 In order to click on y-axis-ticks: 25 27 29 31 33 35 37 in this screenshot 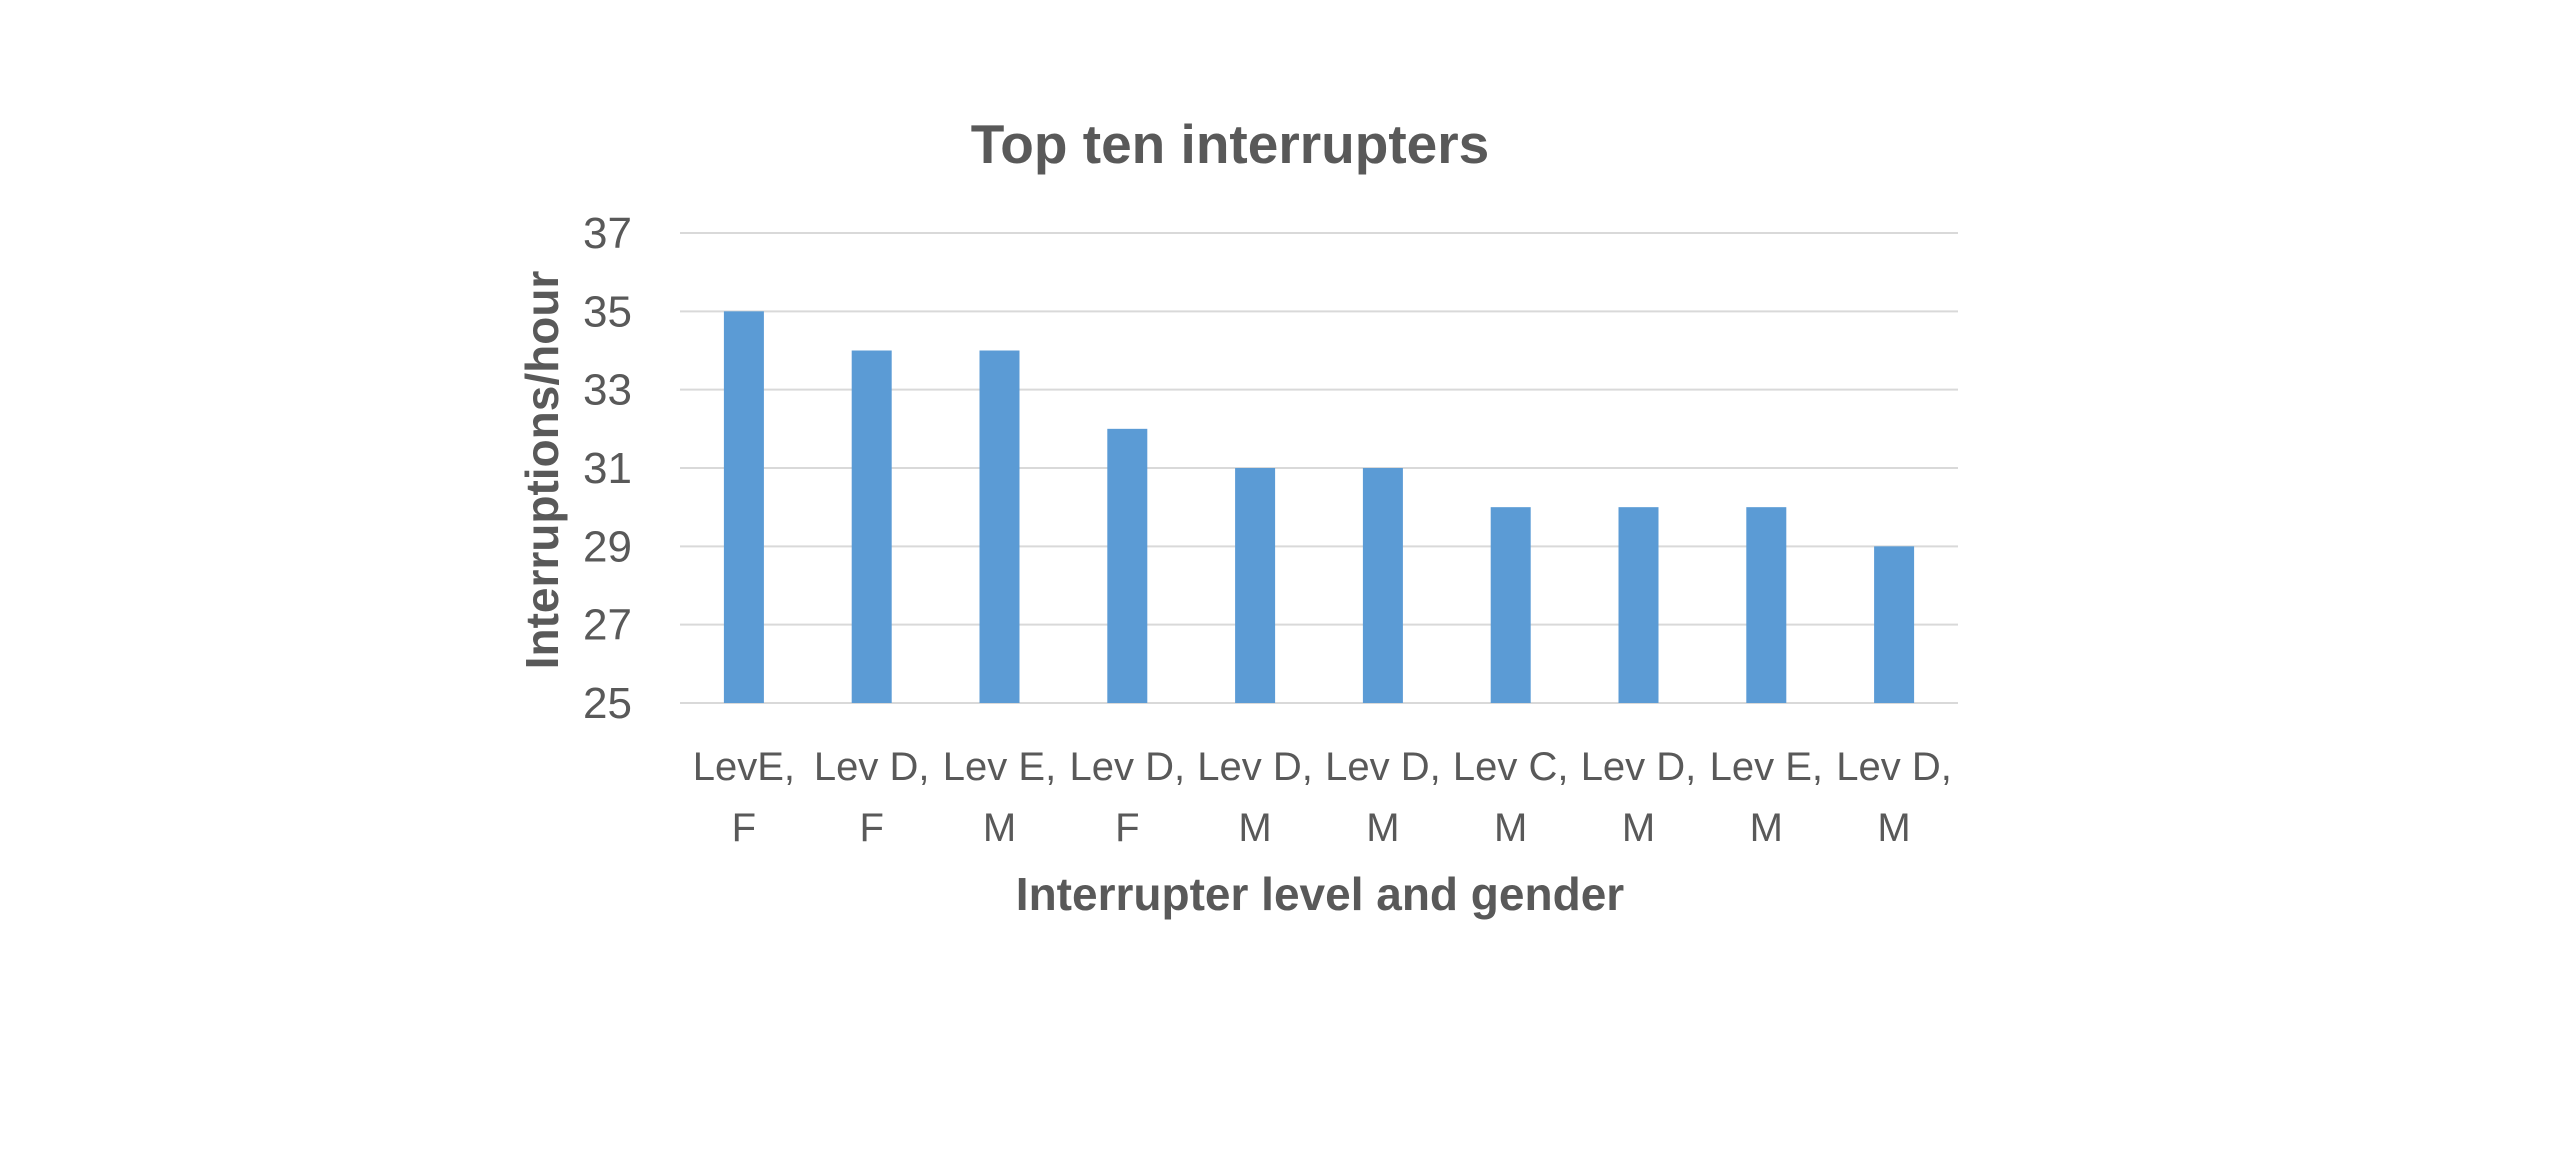, I will do `click(607, 468)`.